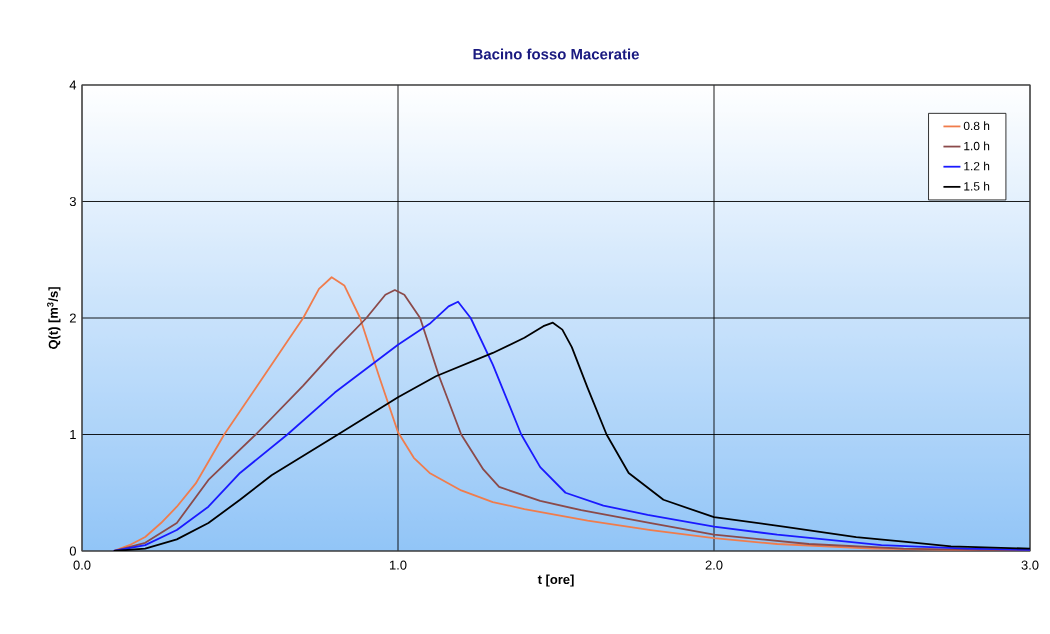  I want to click on x-tick-label: 1.0, so click(398, 565).